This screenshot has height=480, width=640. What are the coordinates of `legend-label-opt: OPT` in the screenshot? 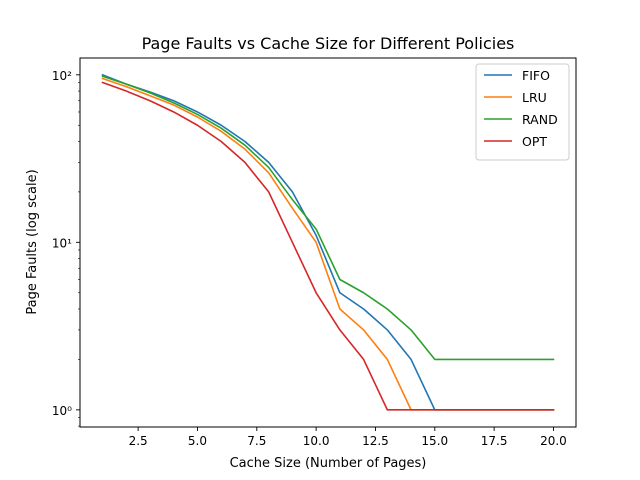 It's located at (534, 141).